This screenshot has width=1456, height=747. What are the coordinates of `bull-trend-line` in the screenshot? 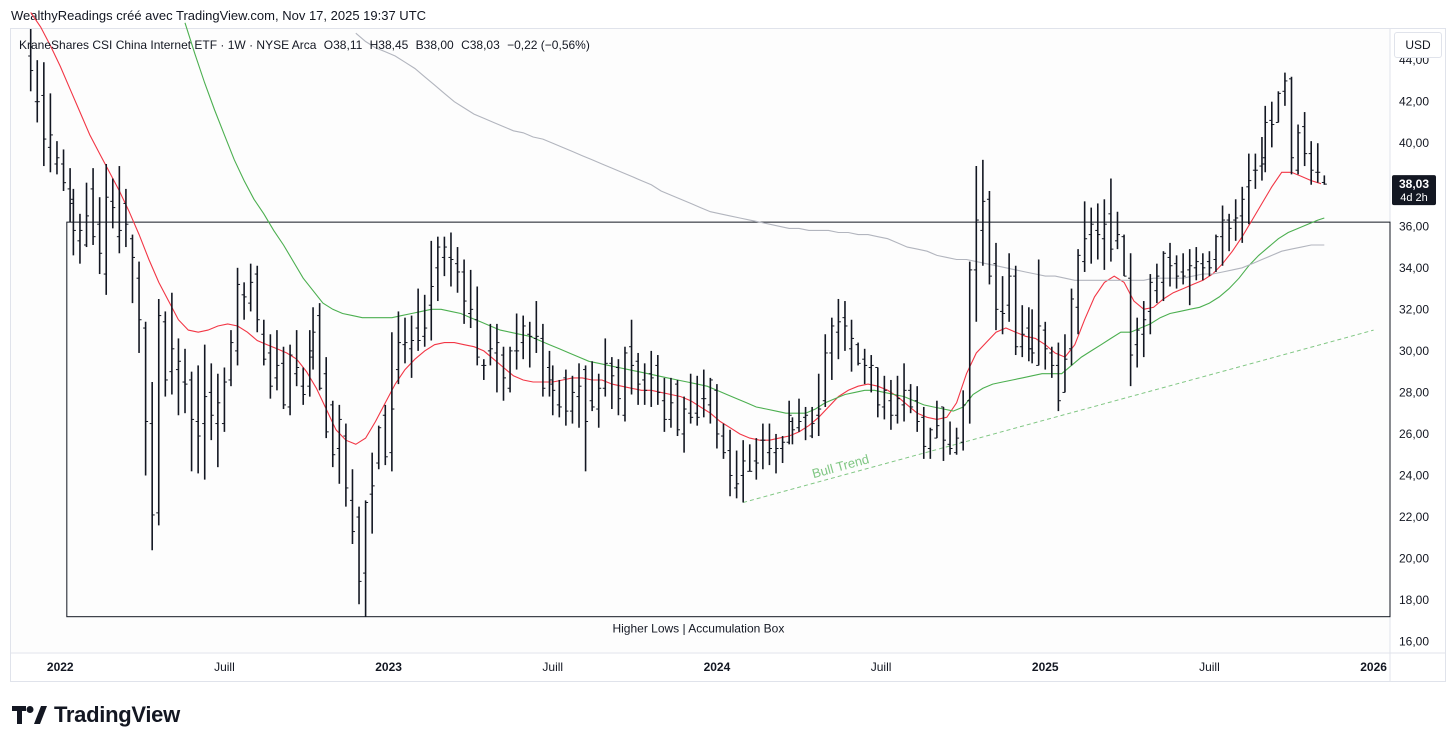 It's located at (1058, 416).